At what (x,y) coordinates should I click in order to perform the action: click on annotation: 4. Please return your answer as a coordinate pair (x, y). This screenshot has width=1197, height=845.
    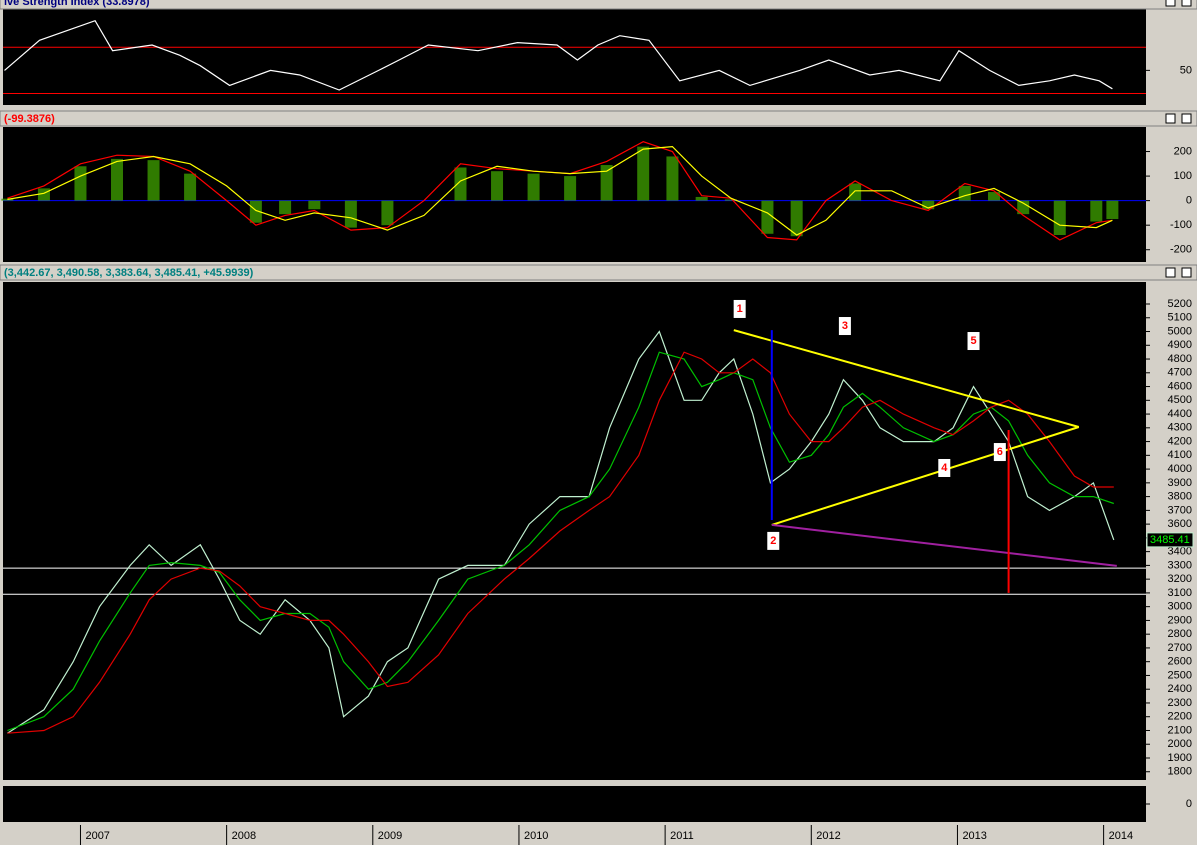
    Looking at the image, I should click on (944, 468).